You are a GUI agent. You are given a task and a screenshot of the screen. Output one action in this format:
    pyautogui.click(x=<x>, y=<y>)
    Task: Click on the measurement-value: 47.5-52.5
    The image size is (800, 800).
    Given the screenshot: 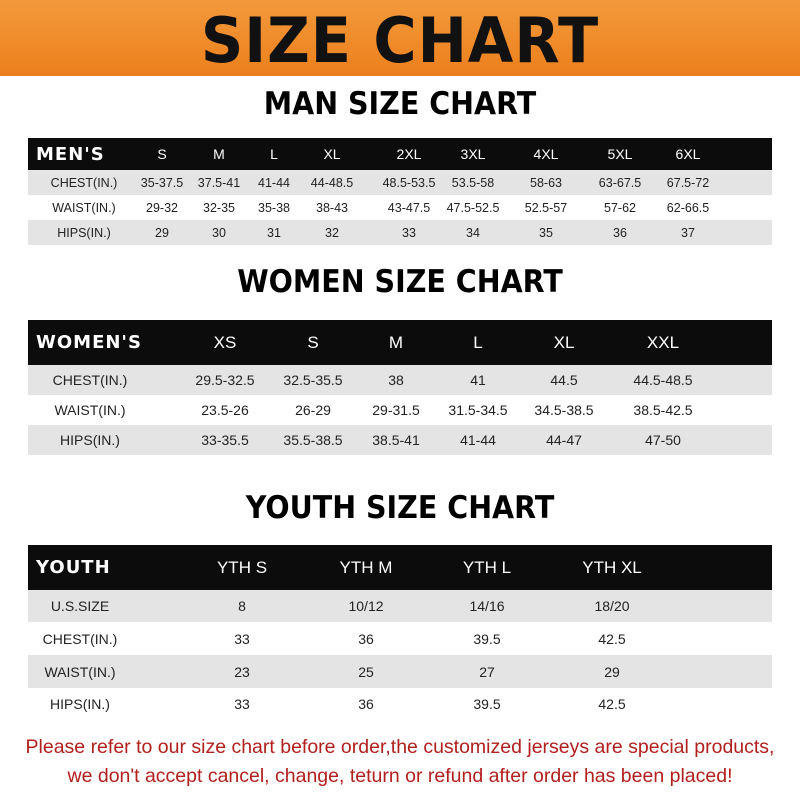 What is the action you would take?
    pyautogui.click(x=473, y=207)
    